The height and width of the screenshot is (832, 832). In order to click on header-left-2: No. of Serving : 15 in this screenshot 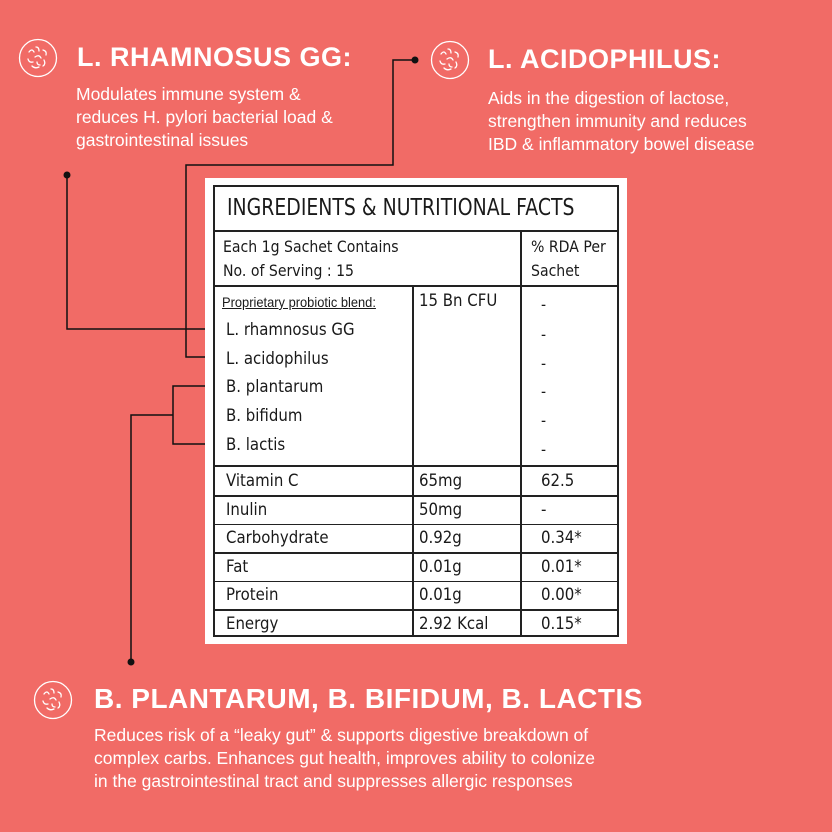, I will do `click(289, 270)`.